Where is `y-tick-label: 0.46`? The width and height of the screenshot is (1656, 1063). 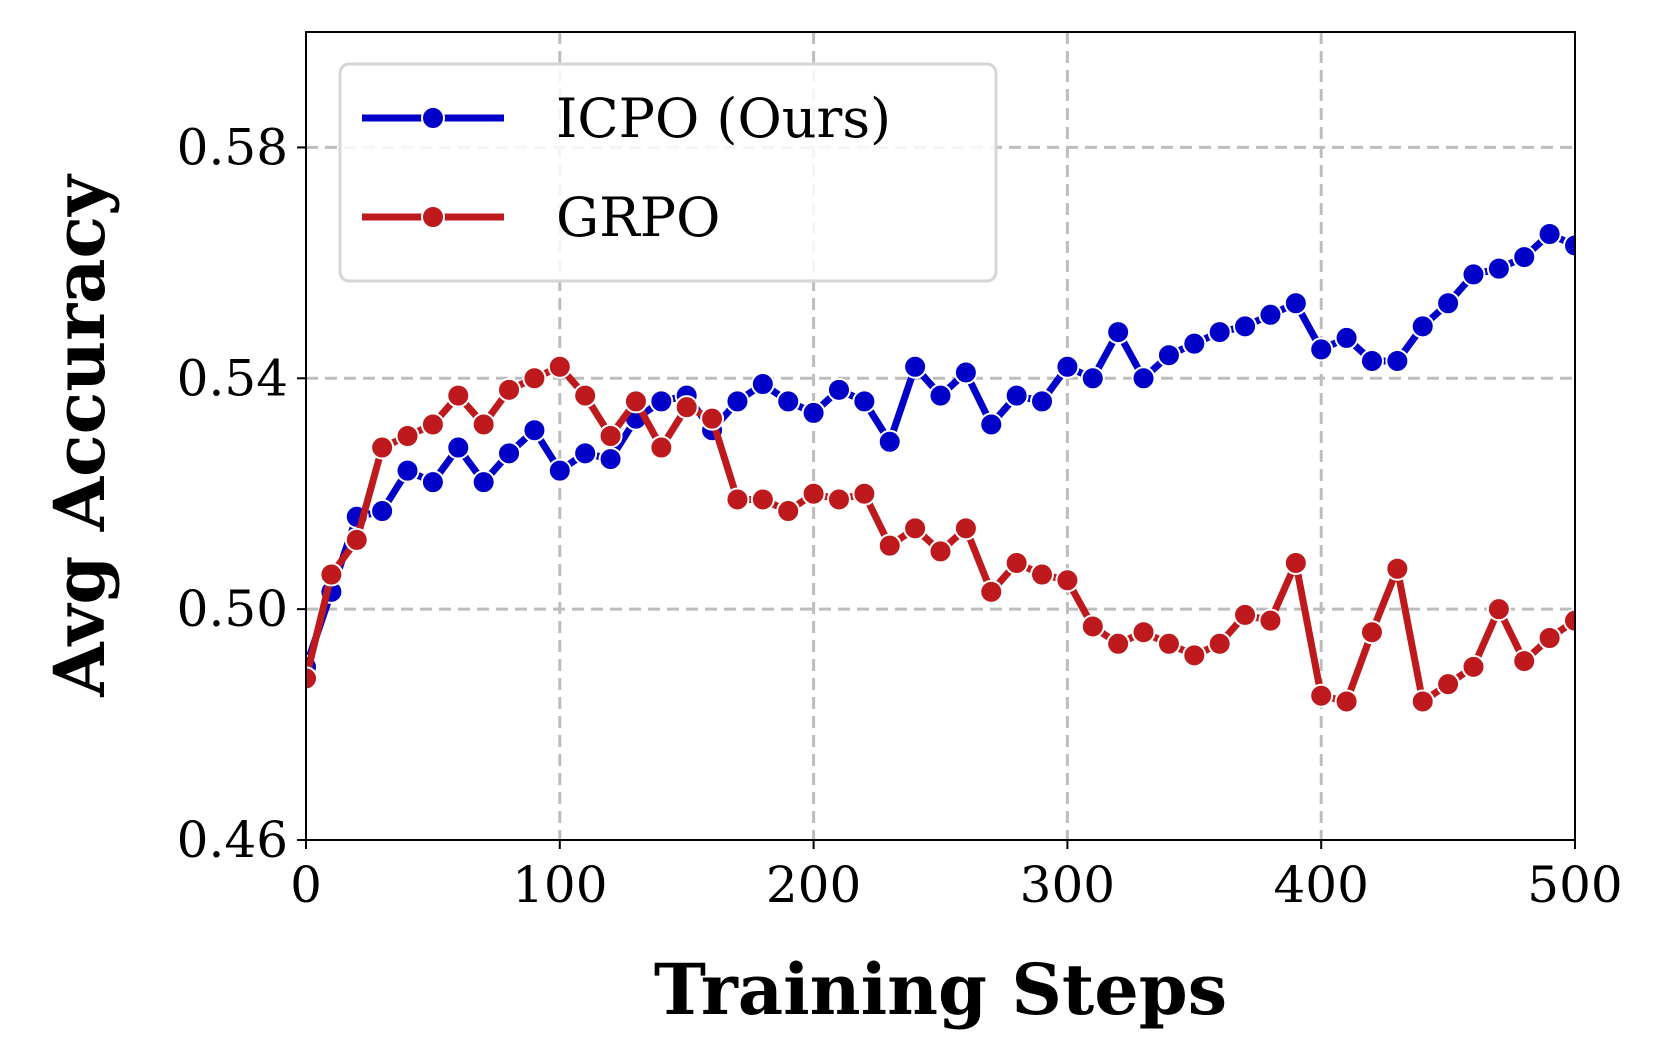
y-tick-label: 0.46 is located at coordinates (232, 840).